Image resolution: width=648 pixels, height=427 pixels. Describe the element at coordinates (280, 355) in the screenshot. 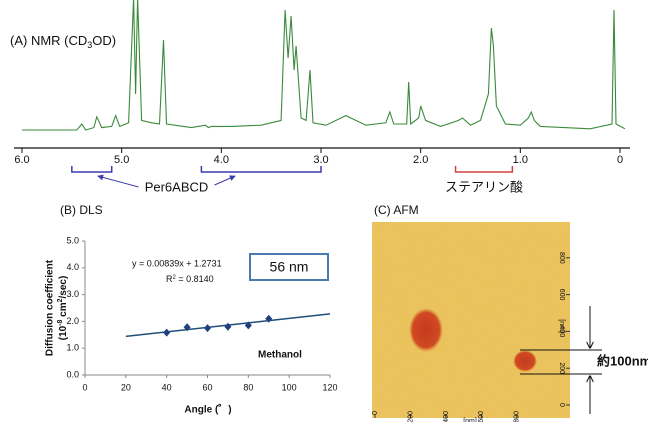

I see `solvent-label: Methanol` at that location.